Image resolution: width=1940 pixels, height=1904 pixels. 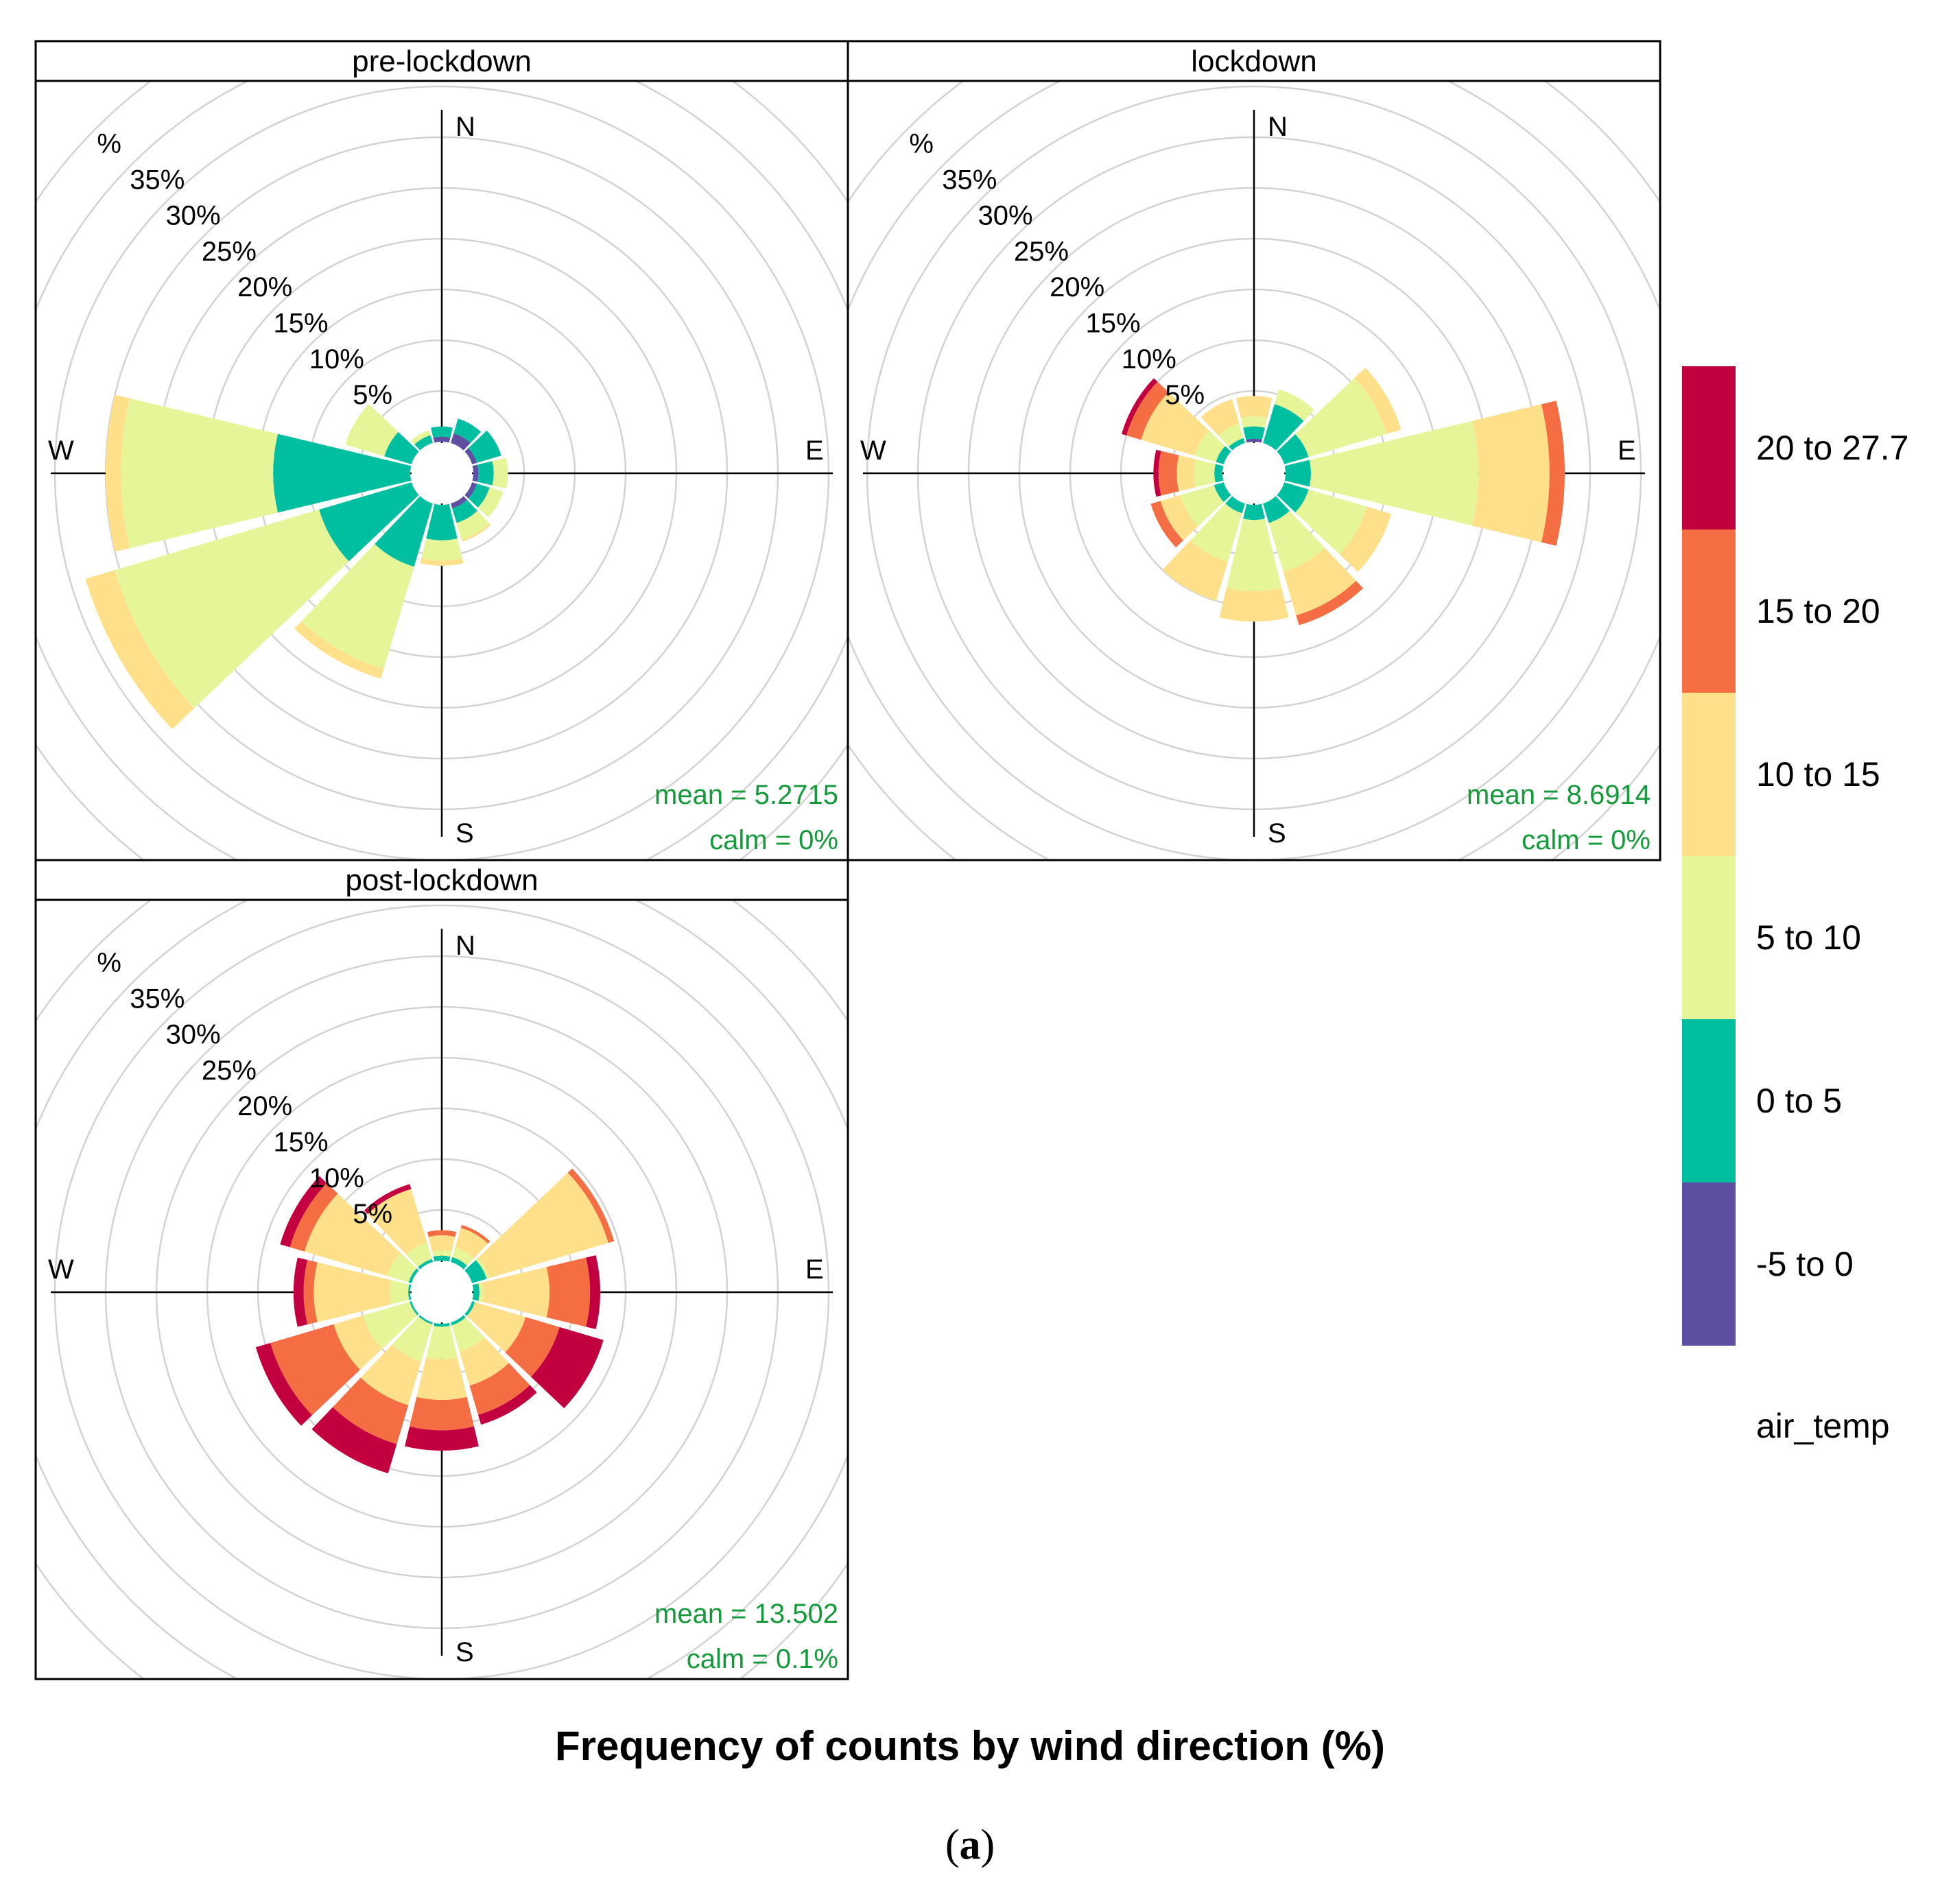 I want to click on center-hole, so click(x=442, y=1292).